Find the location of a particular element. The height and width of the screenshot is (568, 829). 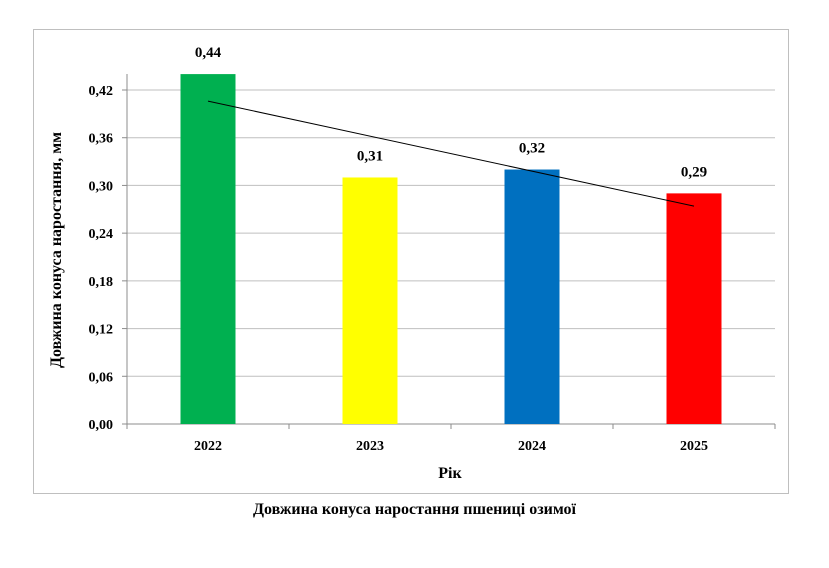

bar-2022 is located at coordinates (208, 249).